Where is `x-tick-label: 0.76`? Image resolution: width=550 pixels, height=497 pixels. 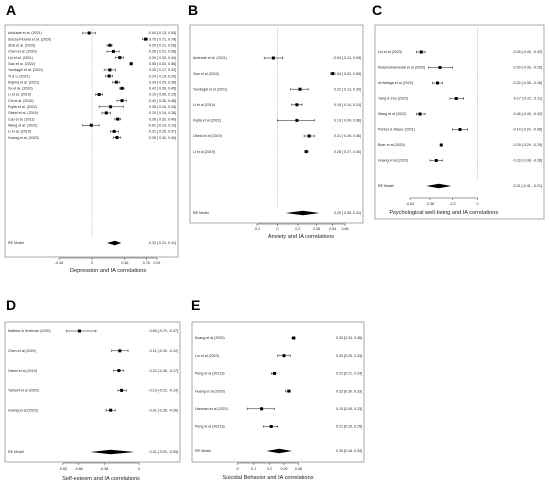
x-tick-label: 0.76 is located at coordinates (146, 263).